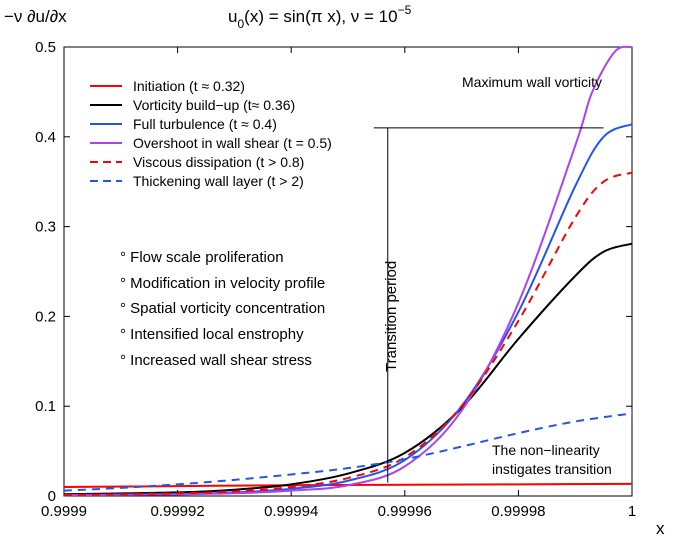 This screenshot has width=676, height=545. Describe the element at coordinates (45, 137) in the screenshot. I see `y-tick-label: 0.4` at that location.